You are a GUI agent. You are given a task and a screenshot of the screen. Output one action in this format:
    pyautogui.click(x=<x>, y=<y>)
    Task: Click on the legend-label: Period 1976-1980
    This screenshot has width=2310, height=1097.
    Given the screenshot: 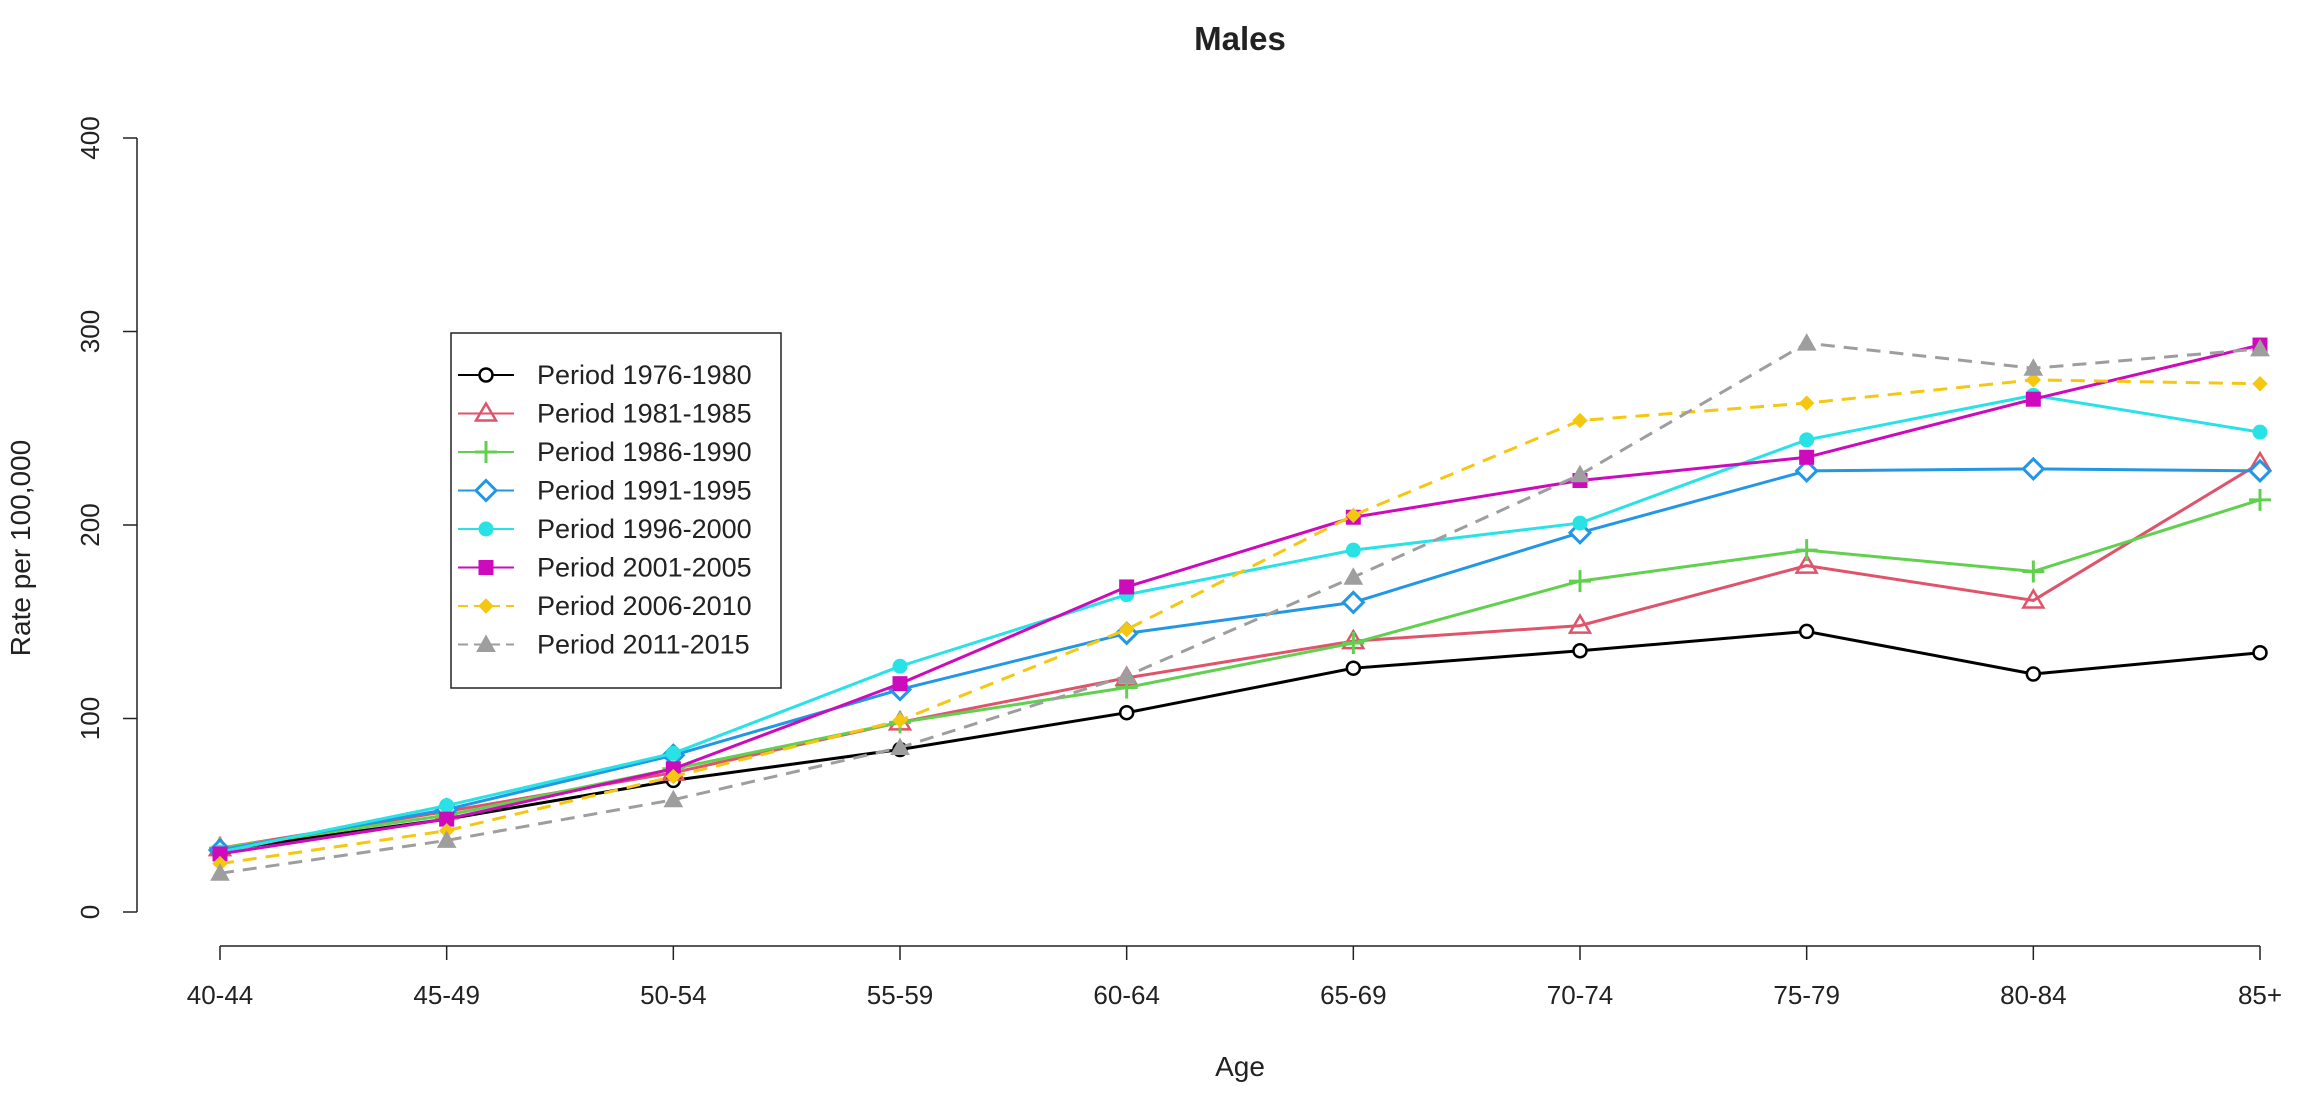 What is the action you would take?
    pyautogui.click(x=644, y=375)
    